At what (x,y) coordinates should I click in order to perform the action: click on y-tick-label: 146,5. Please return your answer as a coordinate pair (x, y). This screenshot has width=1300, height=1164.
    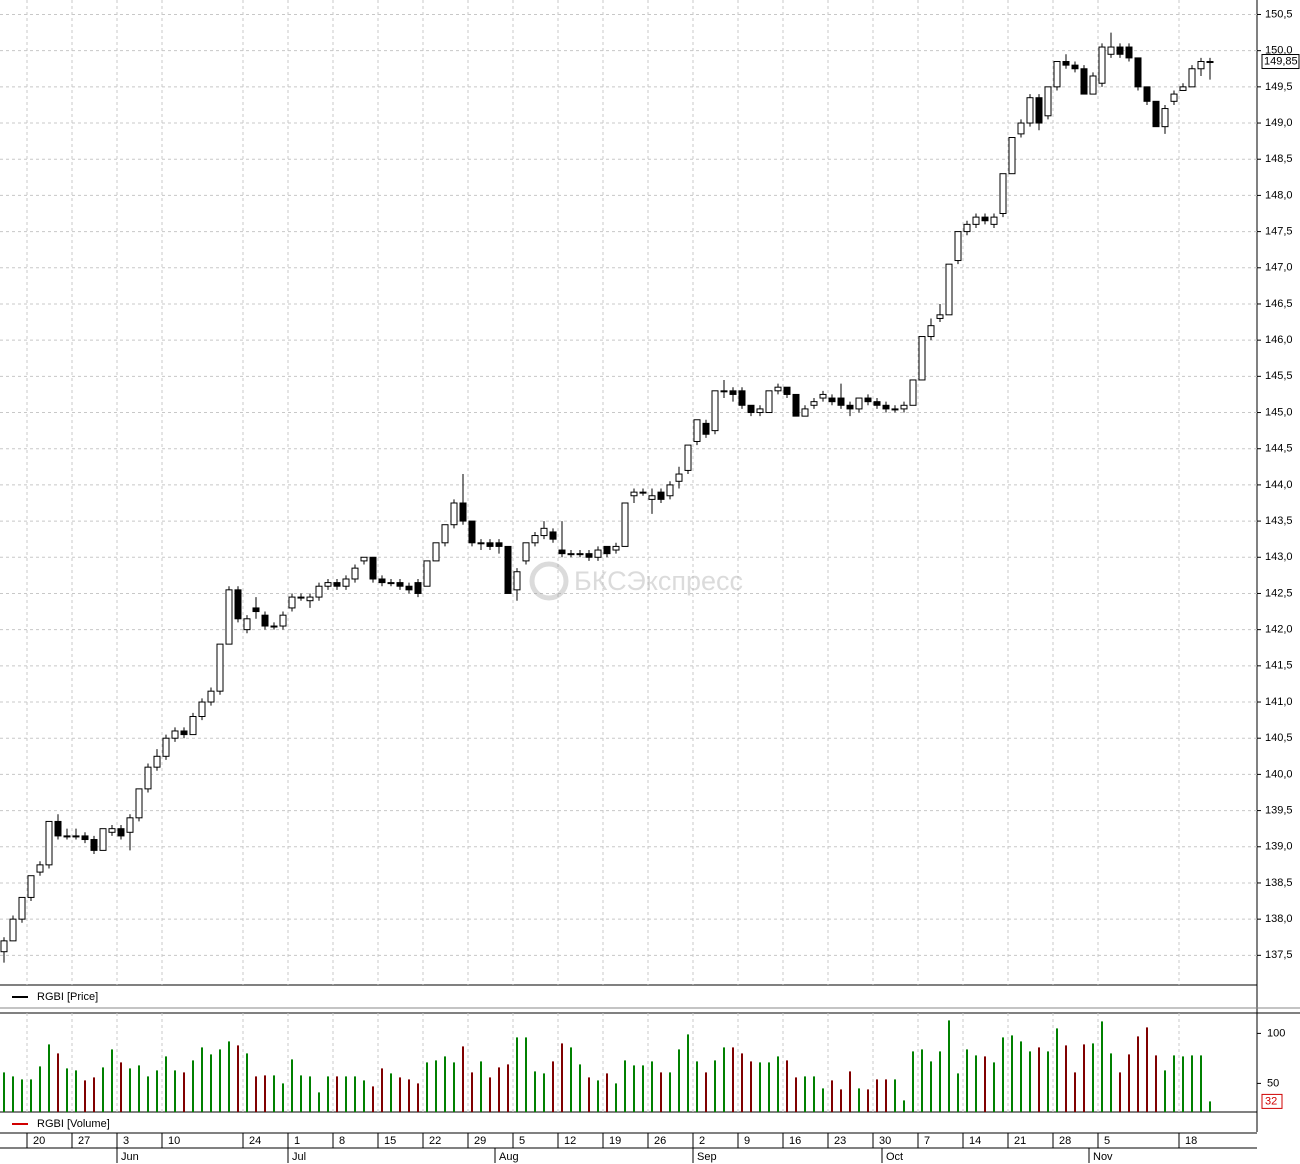
    Looking at the image, I should click on (1279, 304).